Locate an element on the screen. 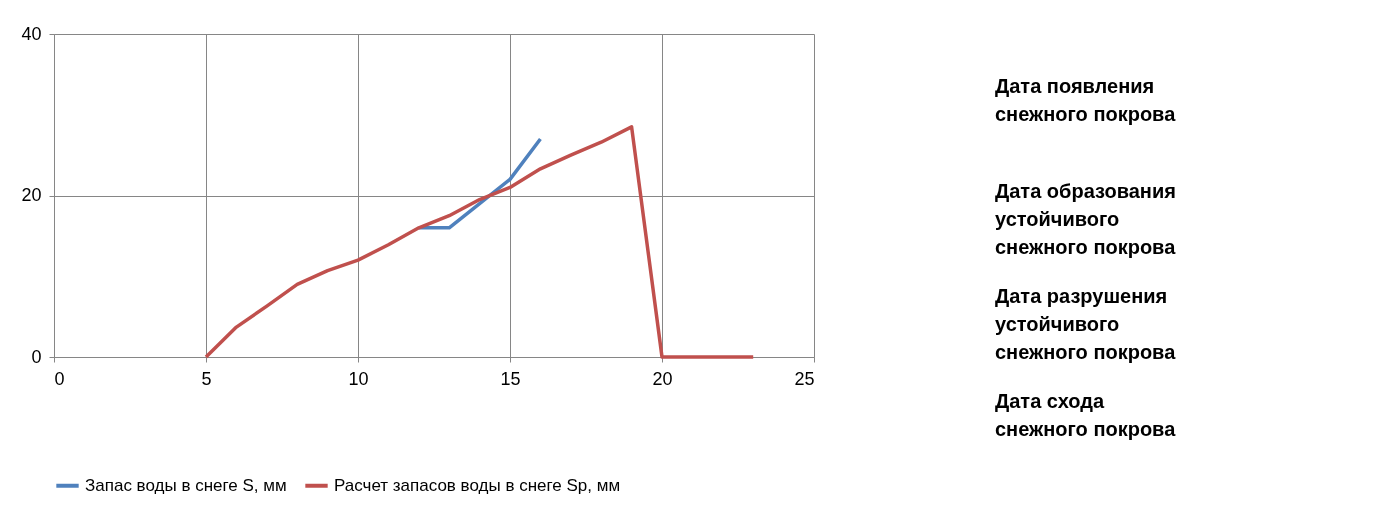  y-tick-label: 20 is located at coordinates (31, 195).